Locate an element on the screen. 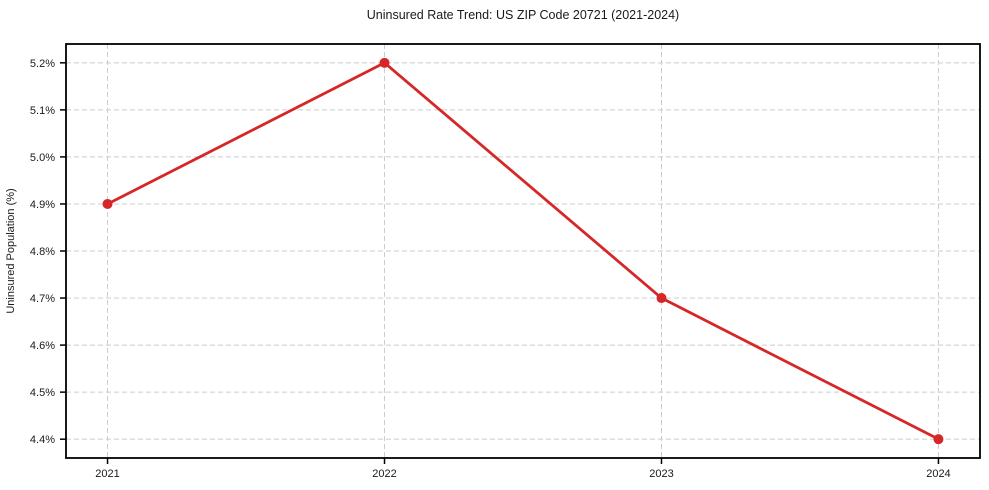 The height and width of the screenshot is (490, 989). x-tick-label: 2023 is located at coordinates (661, 474).